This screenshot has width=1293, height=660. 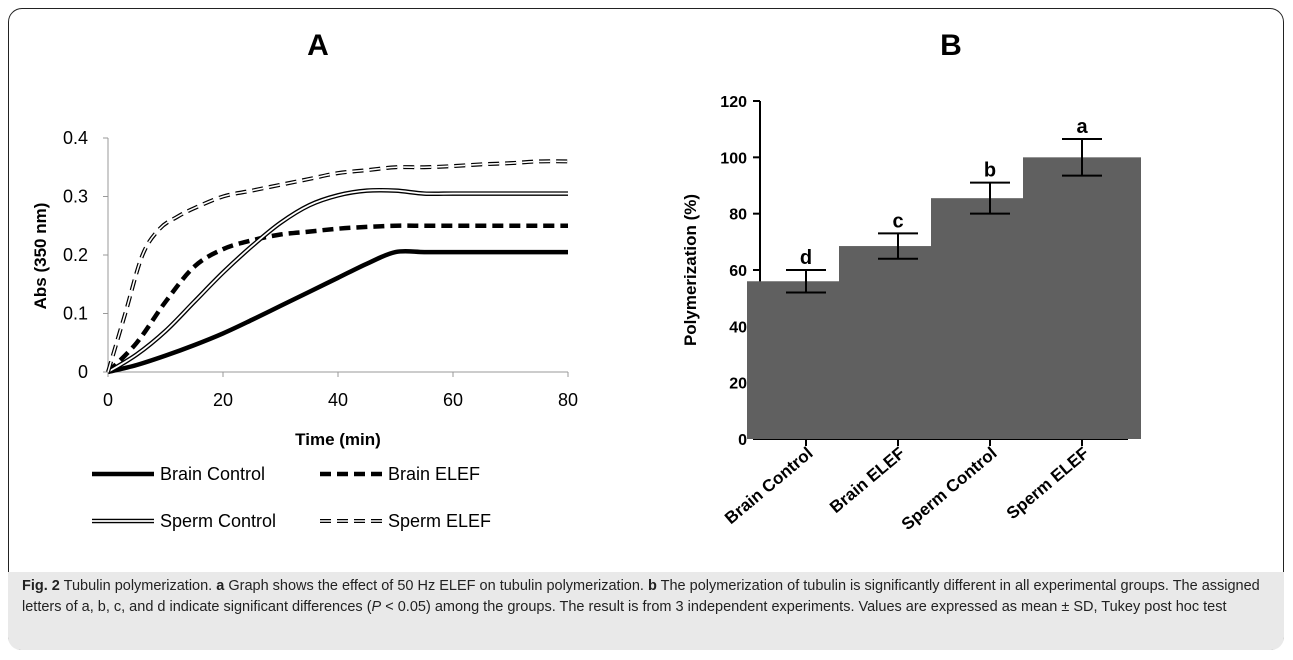 I want to click on category-label-brain-elef: Brain ELEF, so click(x=867, y=480).